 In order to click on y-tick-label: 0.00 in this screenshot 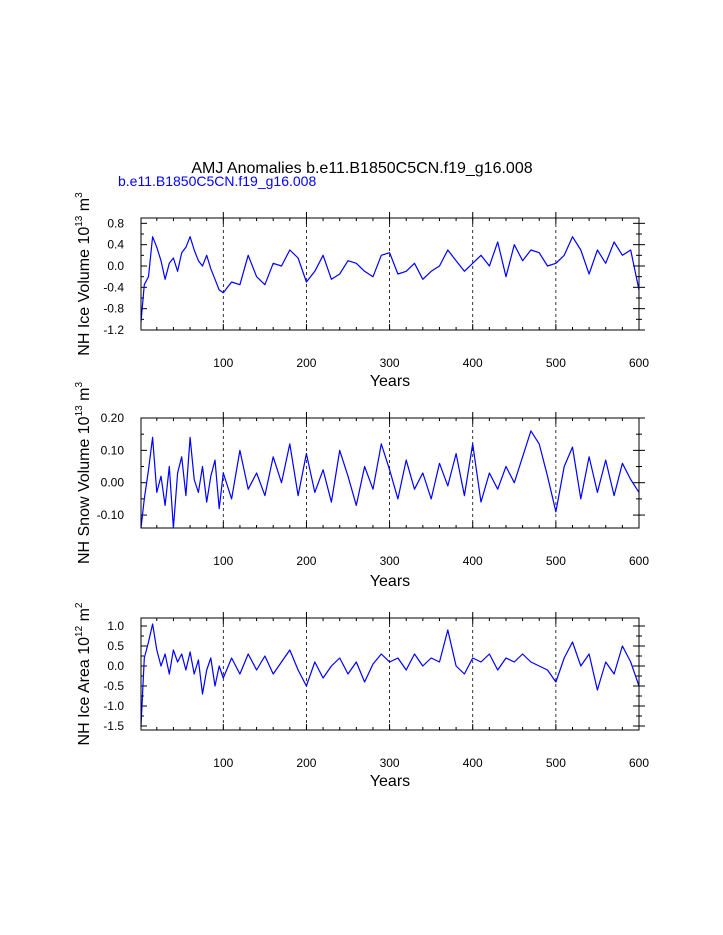, I will do `click(113, 483)`.